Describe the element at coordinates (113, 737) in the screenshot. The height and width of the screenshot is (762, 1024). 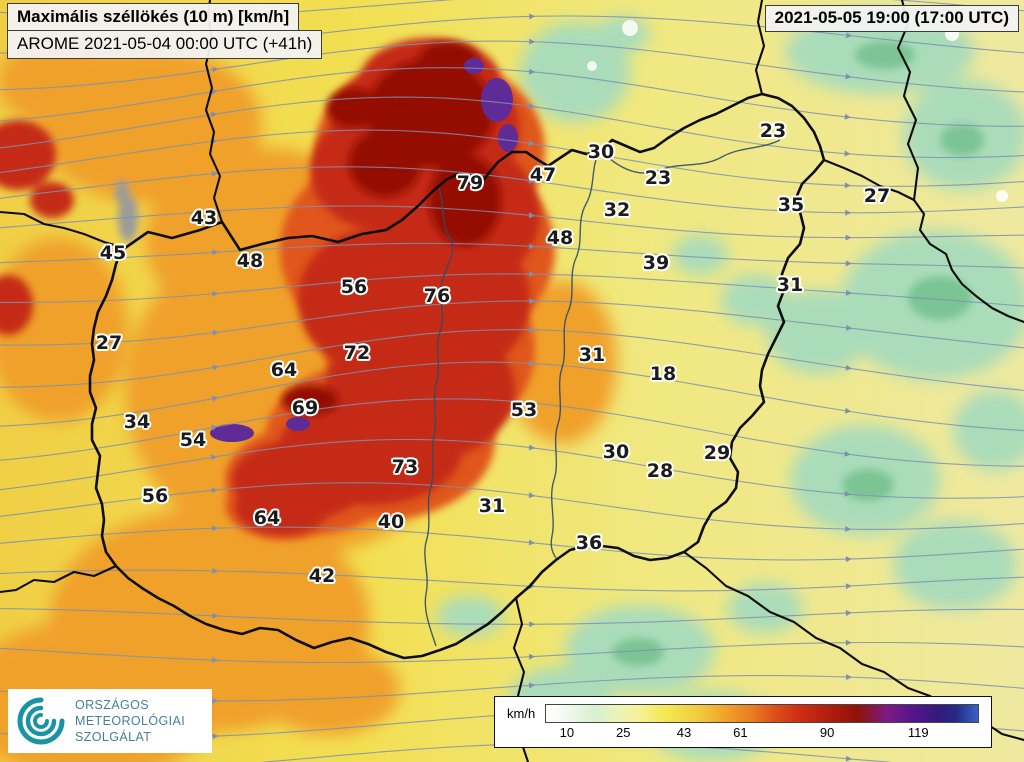
I see `omsz-logo-text-line: SZOLGÁLAT` at that location.